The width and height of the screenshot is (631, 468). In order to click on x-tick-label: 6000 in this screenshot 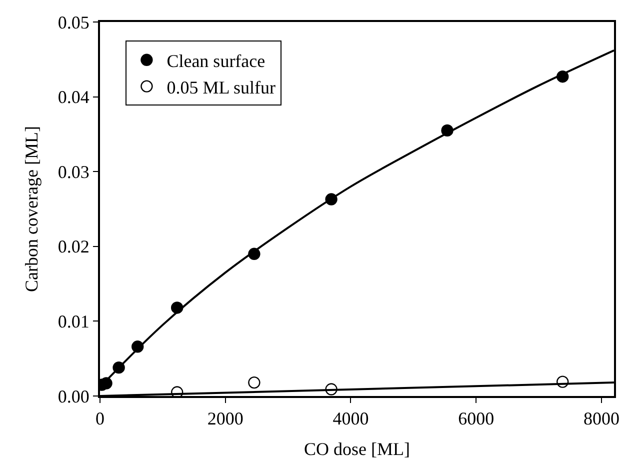, I will do `click(476, 418)`.